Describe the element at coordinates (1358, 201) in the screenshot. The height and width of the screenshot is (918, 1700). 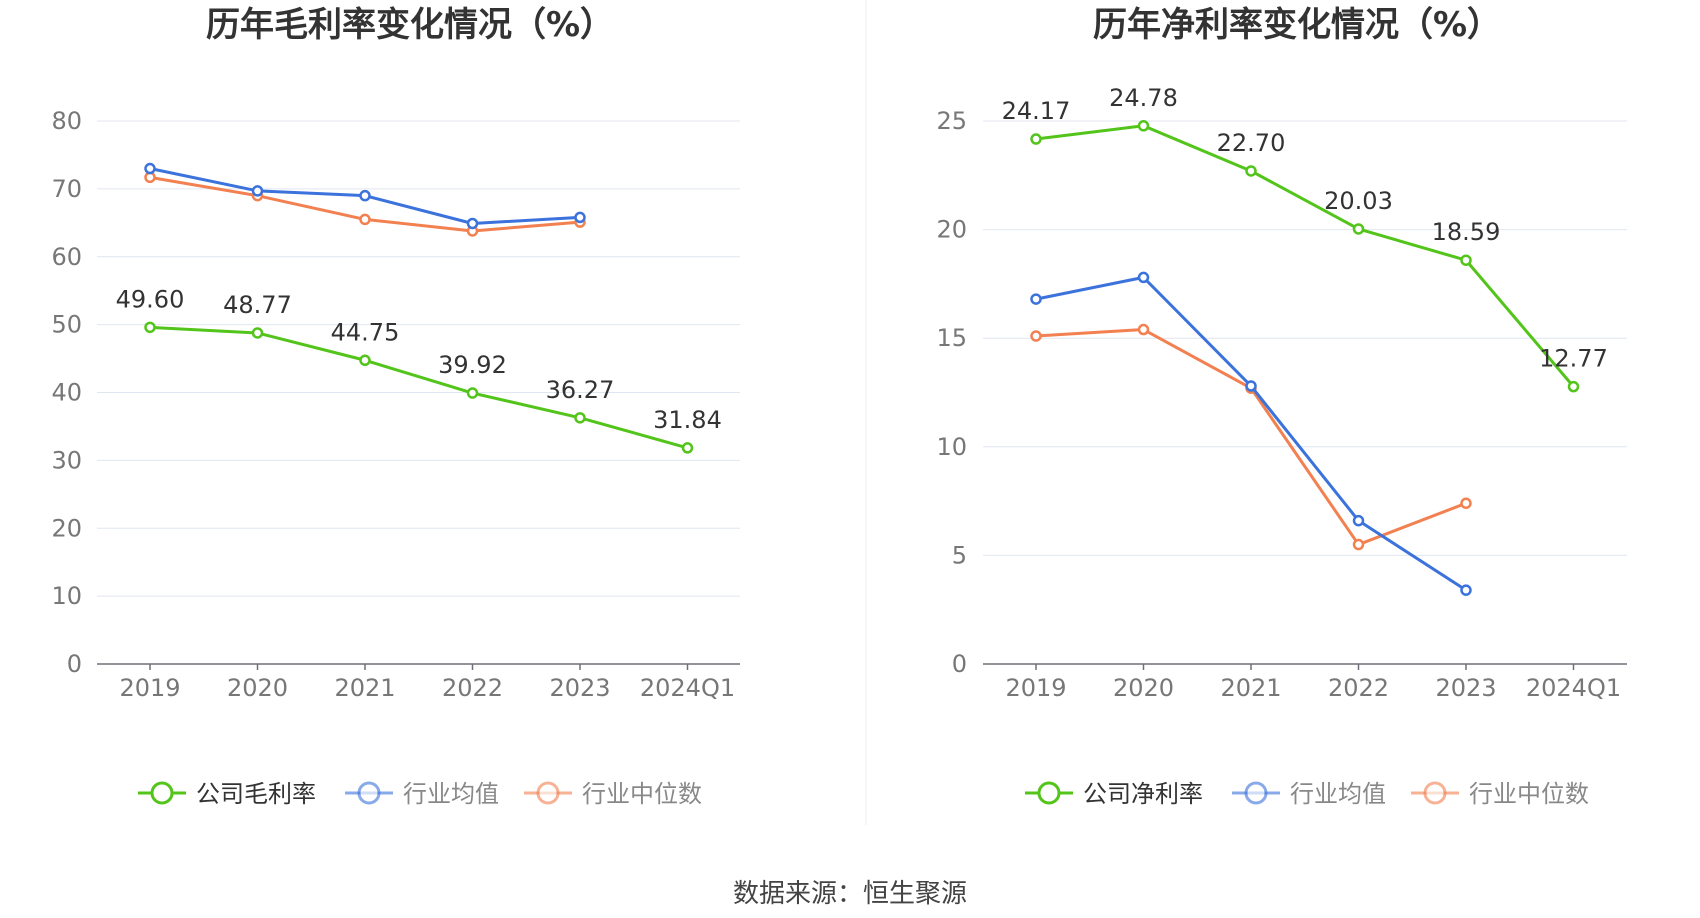
I see `data-label: 20.03` at that location.